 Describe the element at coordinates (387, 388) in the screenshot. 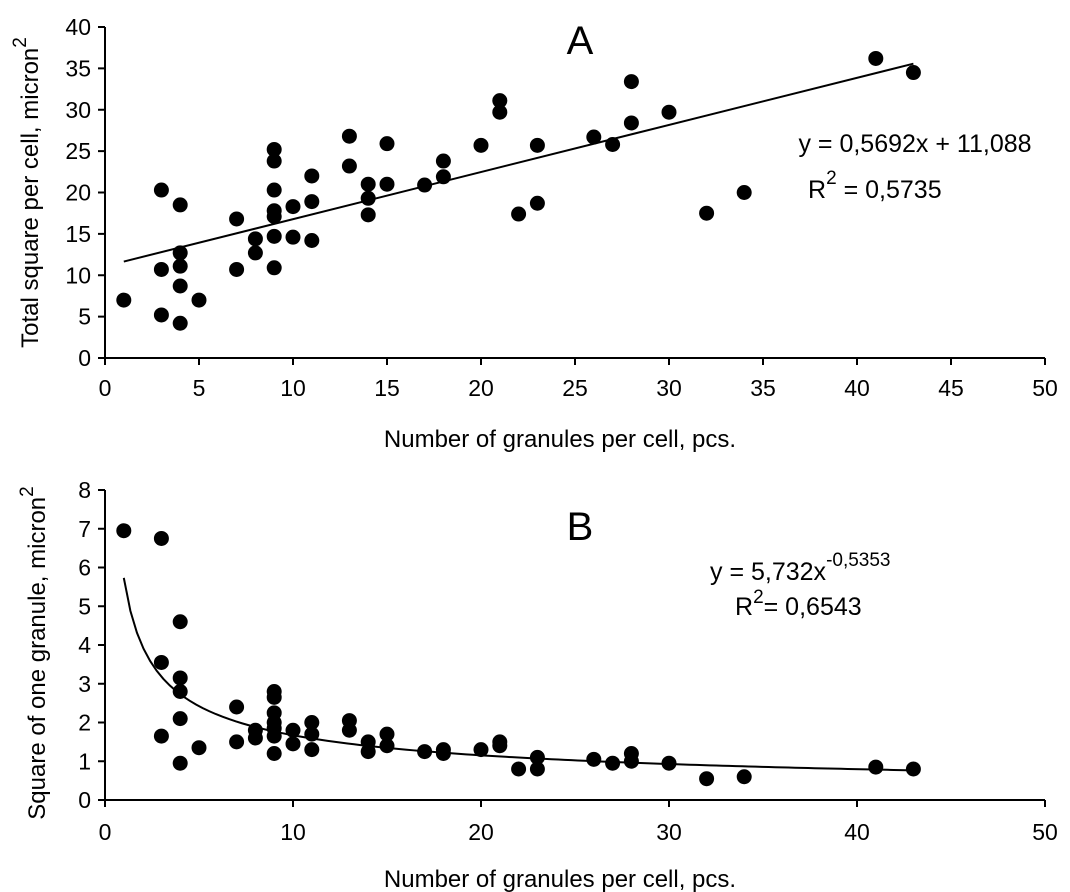

I see `a-x-tick-label: 15` at that location.